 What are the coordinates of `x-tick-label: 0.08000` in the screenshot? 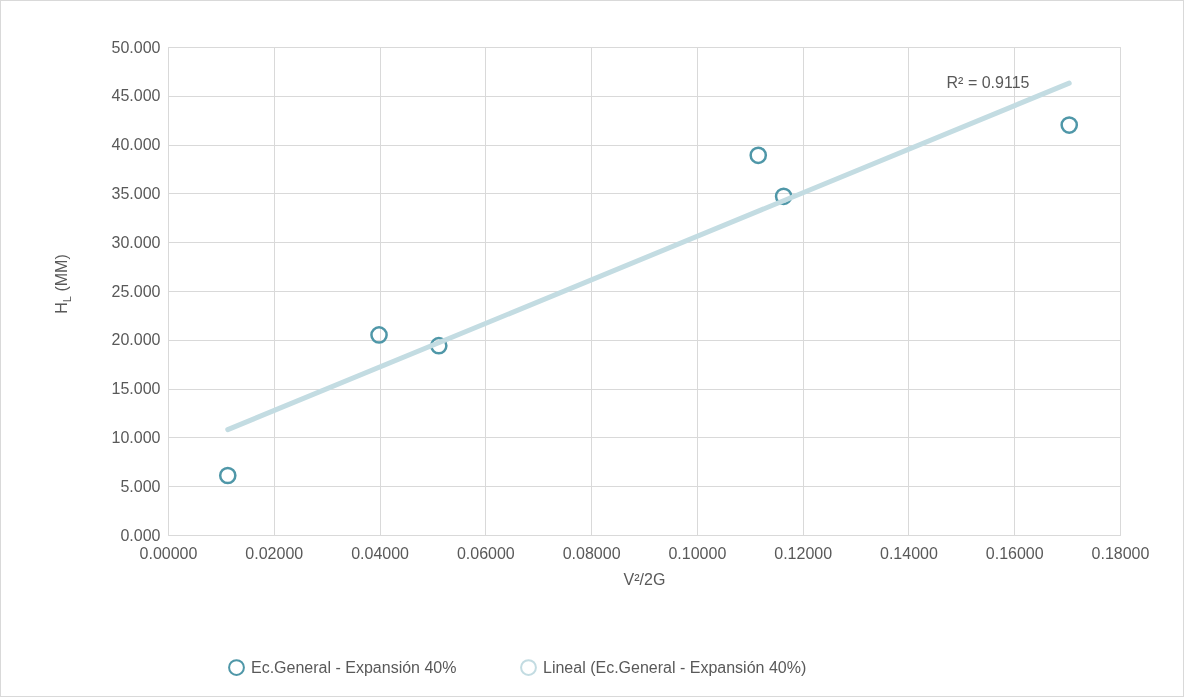 It's located at (591, 553).